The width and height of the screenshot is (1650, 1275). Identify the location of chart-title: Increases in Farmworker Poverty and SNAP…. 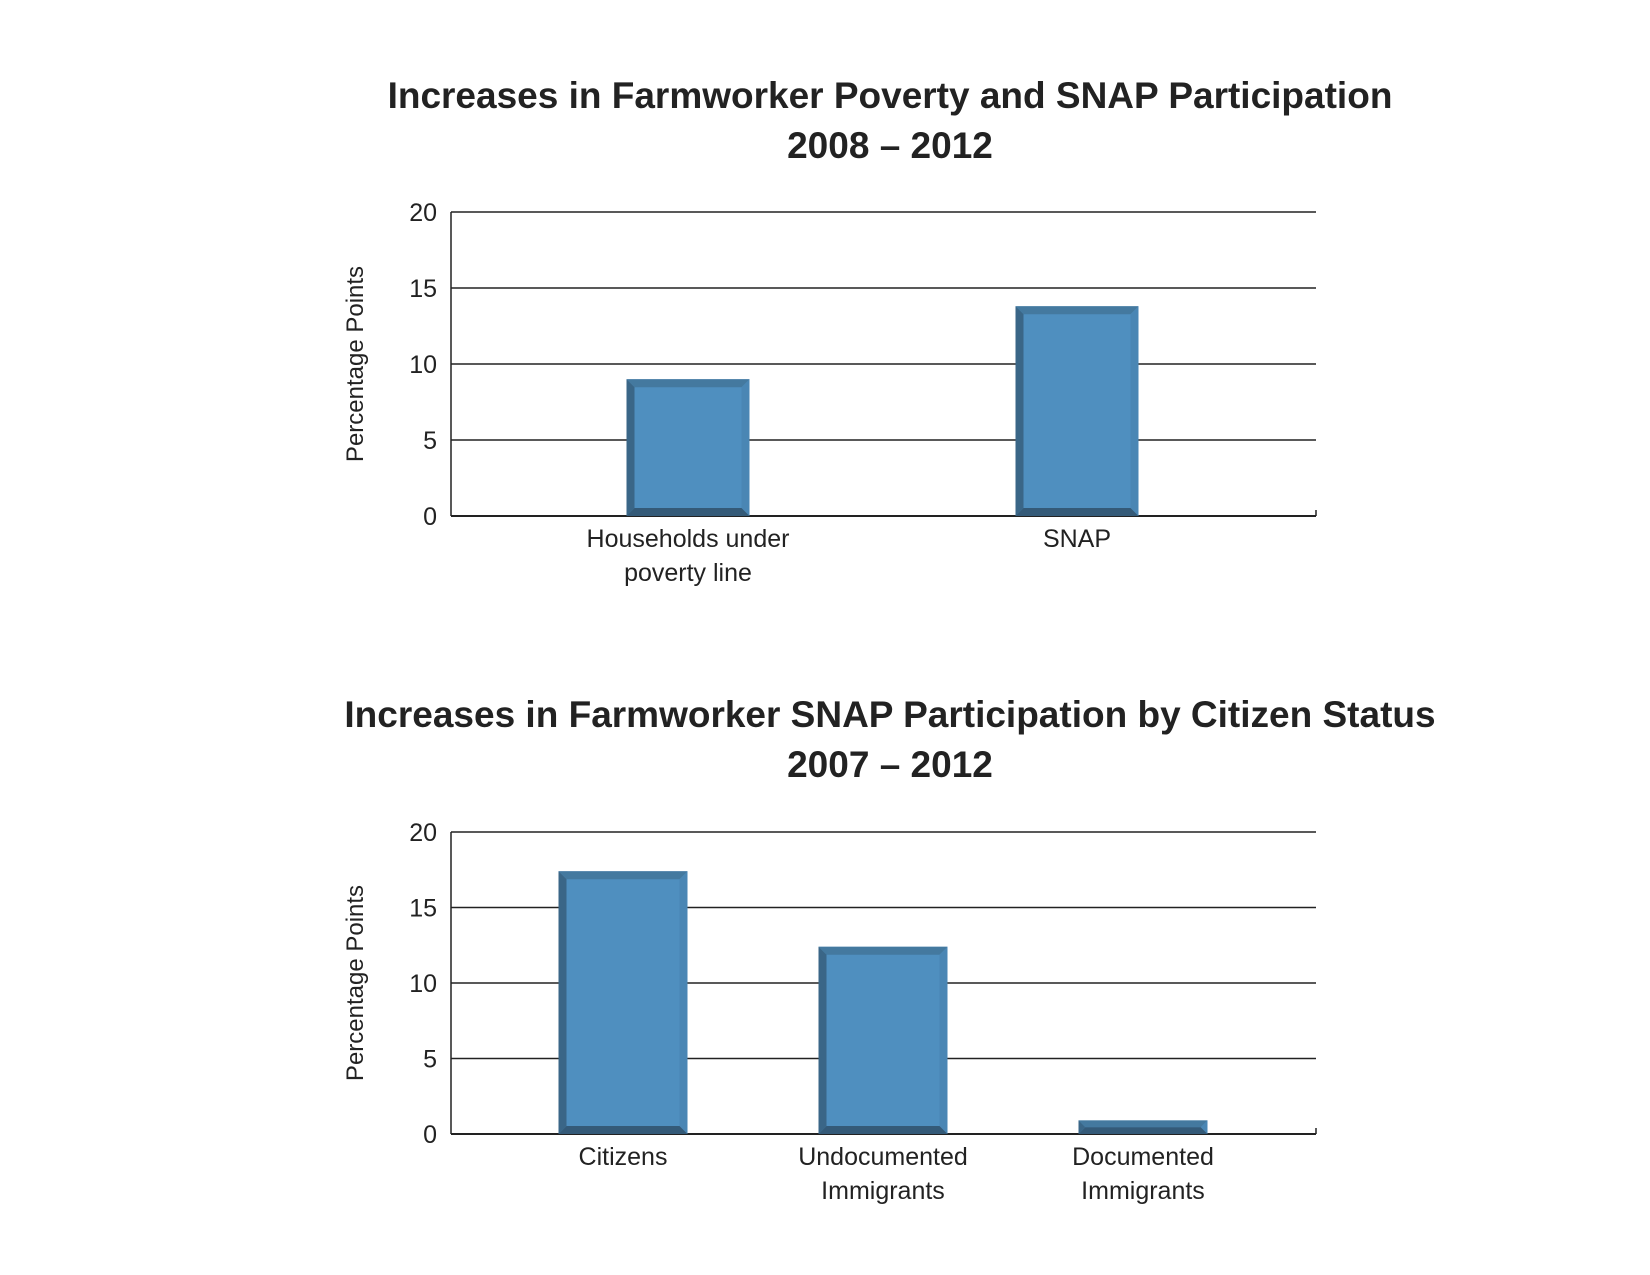
(890, 95).